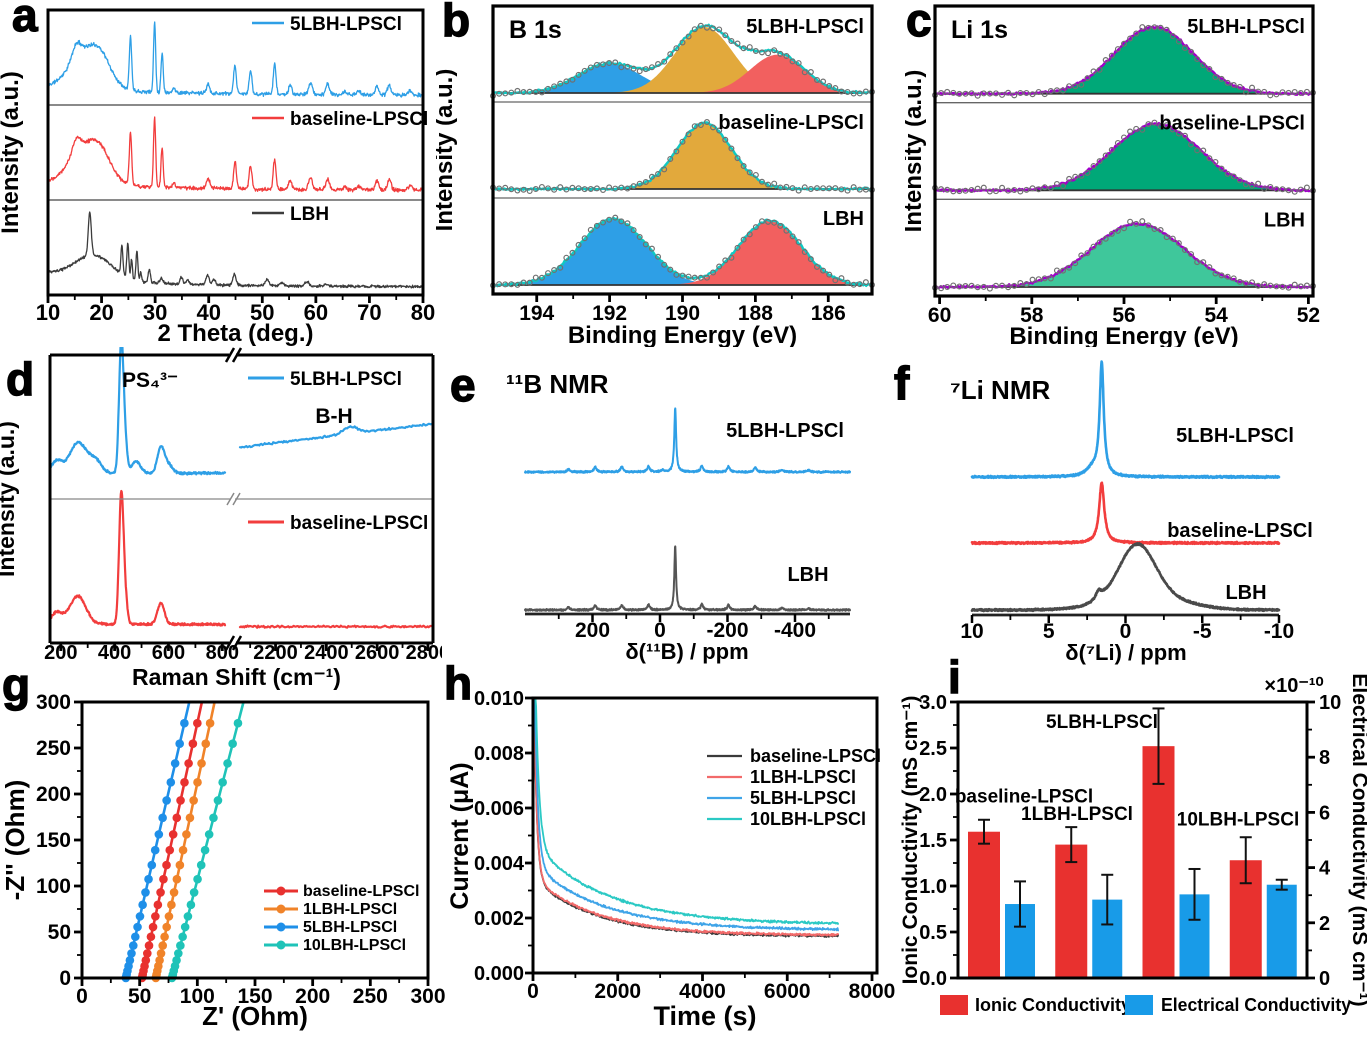 This screenshot has width=1367, height=1038. Describe the element at coordinates (377, 653) in the screenshot. I see `svg-text: 2600` at that location.